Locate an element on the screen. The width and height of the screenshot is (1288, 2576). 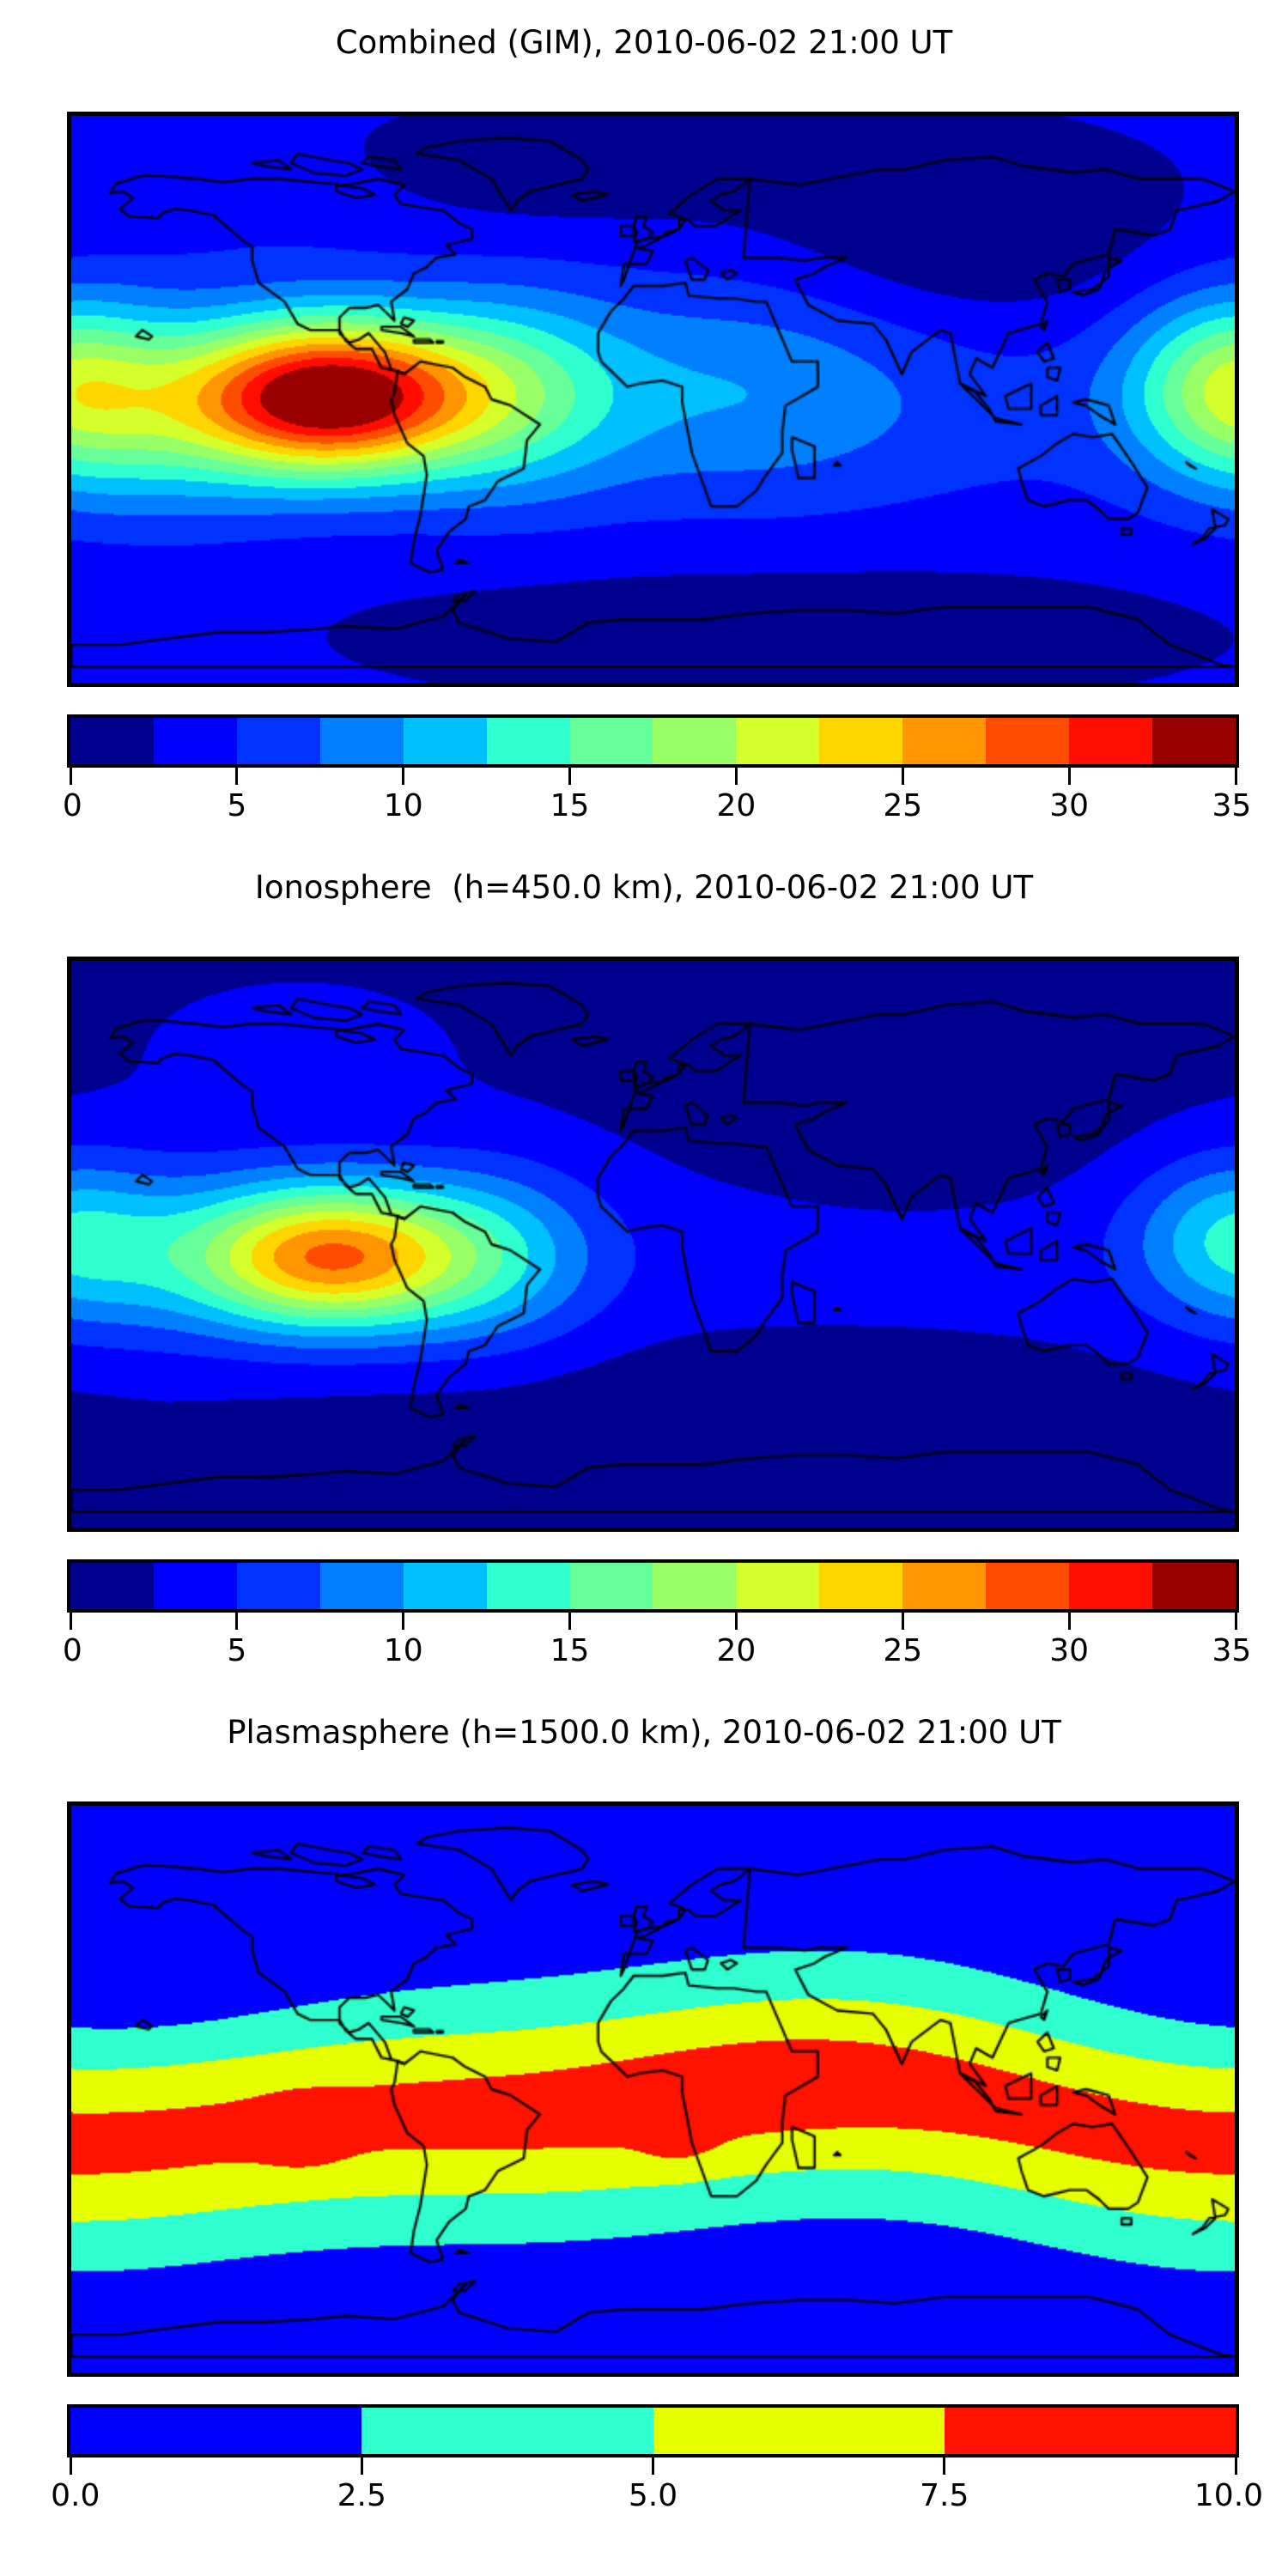
panel-title-combined-gim: Combined (GIM), 2010-06-02 21:00 UT is located at coordinates (644, 42).